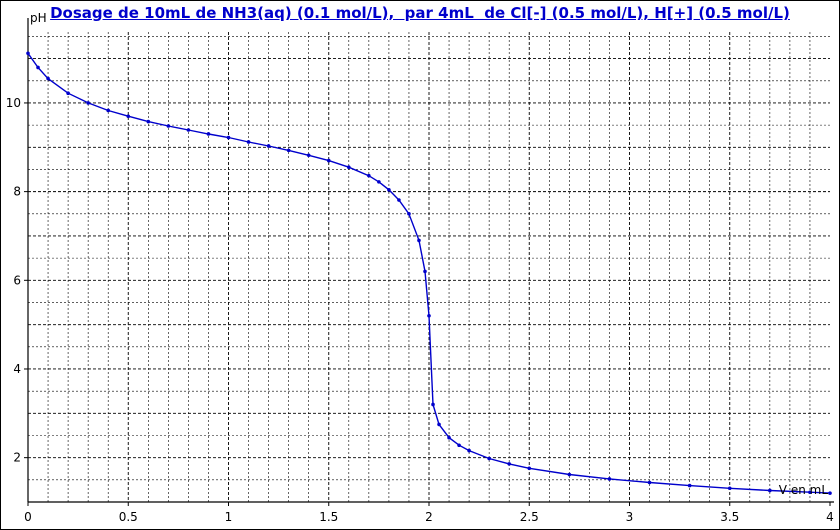 This screenshot has height=530, width=840. I want to click on x-tick-label: 1.5, so click(328, 517).